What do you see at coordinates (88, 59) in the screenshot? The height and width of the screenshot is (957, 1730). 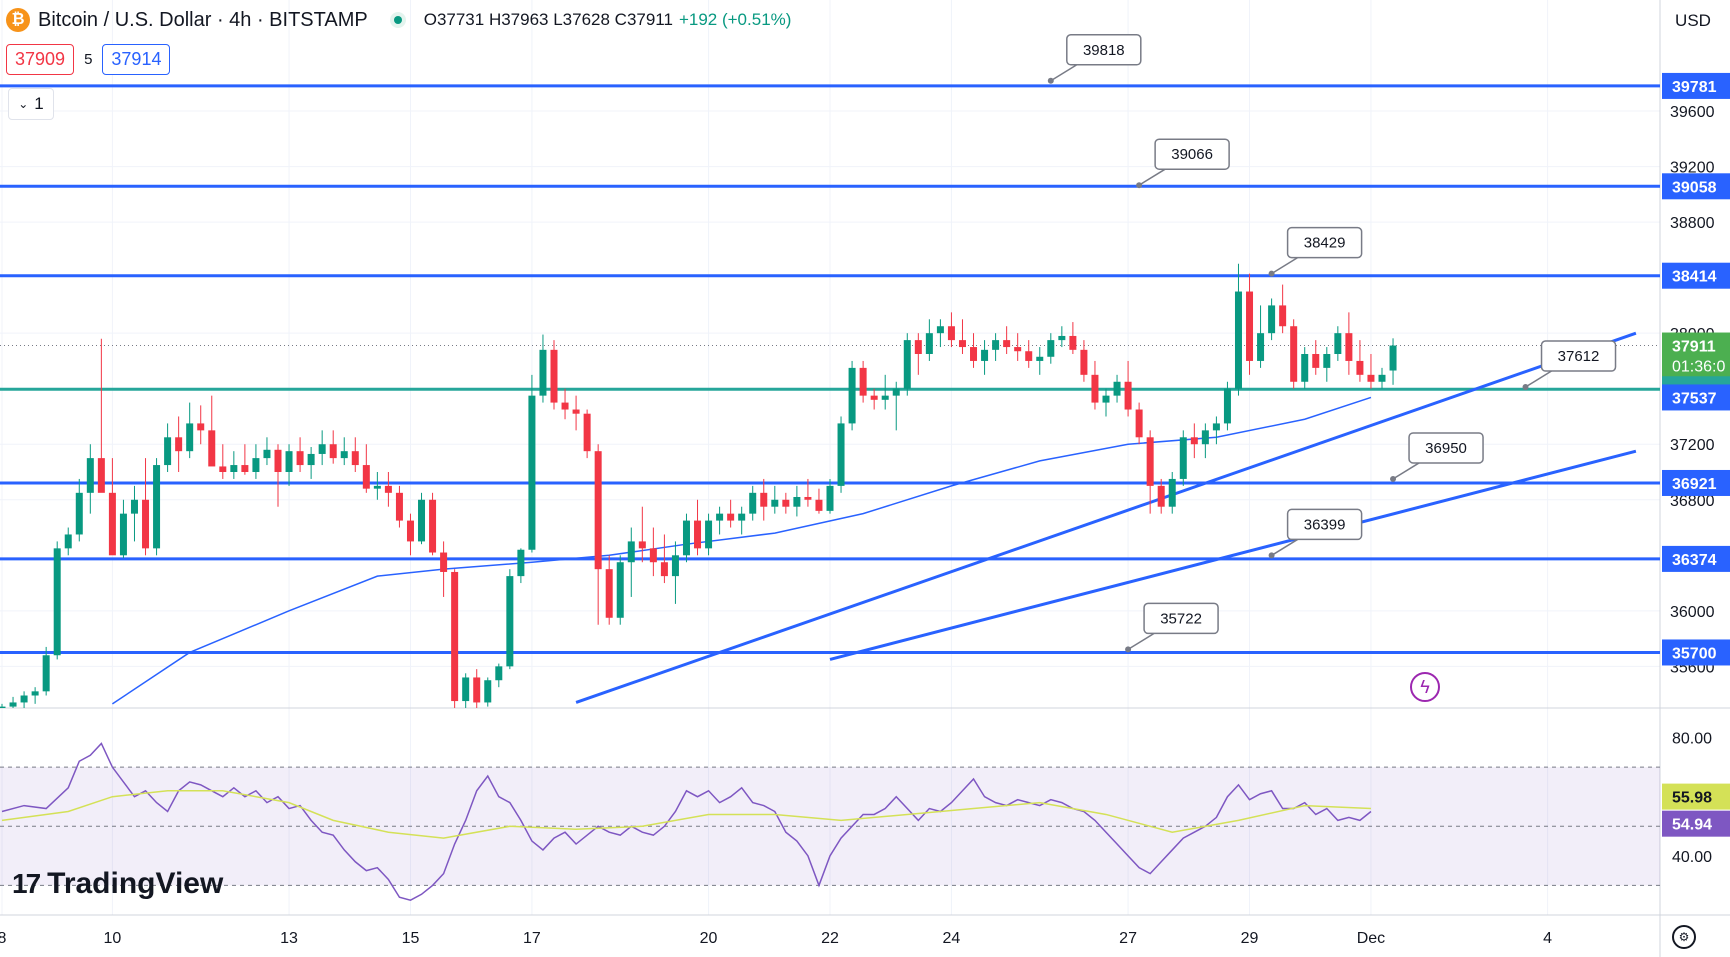 I see `spread-value: 5` at bounding box center [88, 59].